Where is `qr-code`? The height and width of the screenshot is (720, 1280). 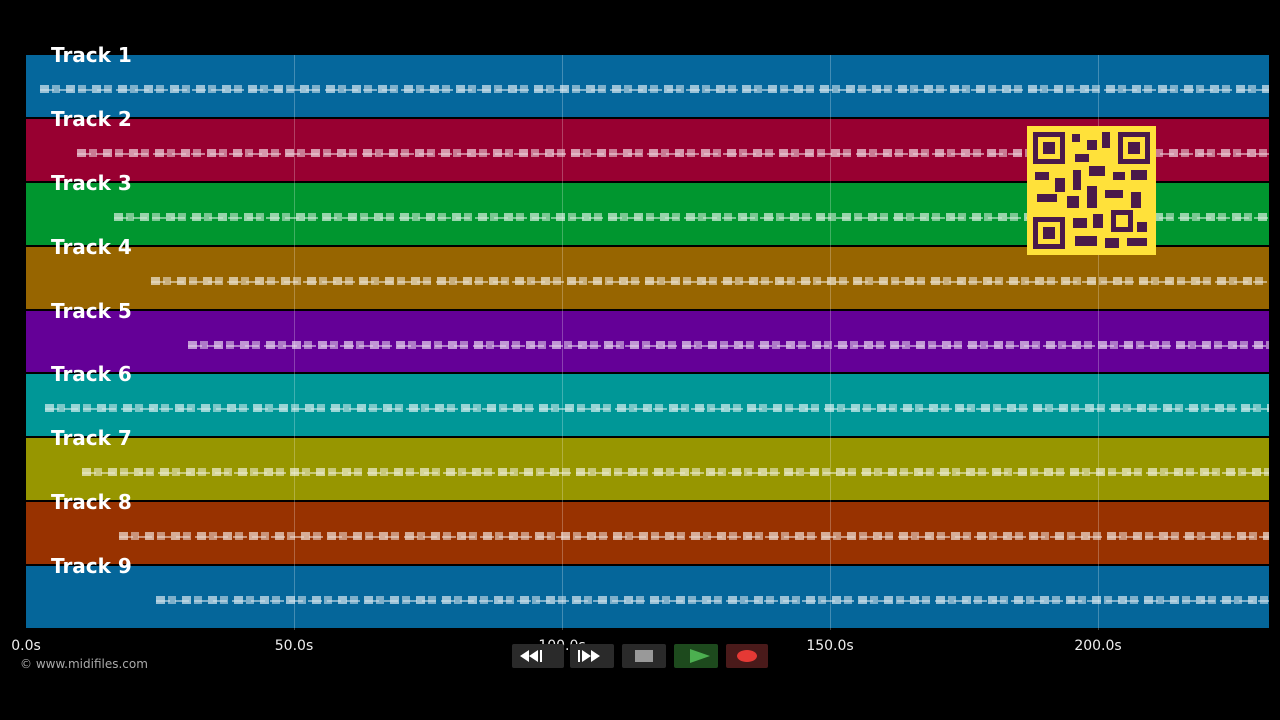 qr-code is located at coordinates (1091, 190).